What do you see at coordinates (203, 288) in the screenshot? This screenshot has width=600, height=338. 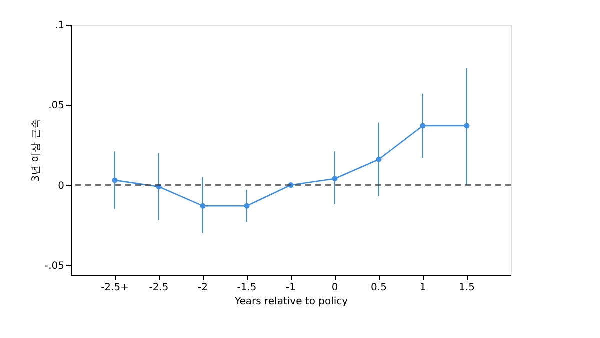 I see `x-tick-label: -2` at bounding box center [203, 288].